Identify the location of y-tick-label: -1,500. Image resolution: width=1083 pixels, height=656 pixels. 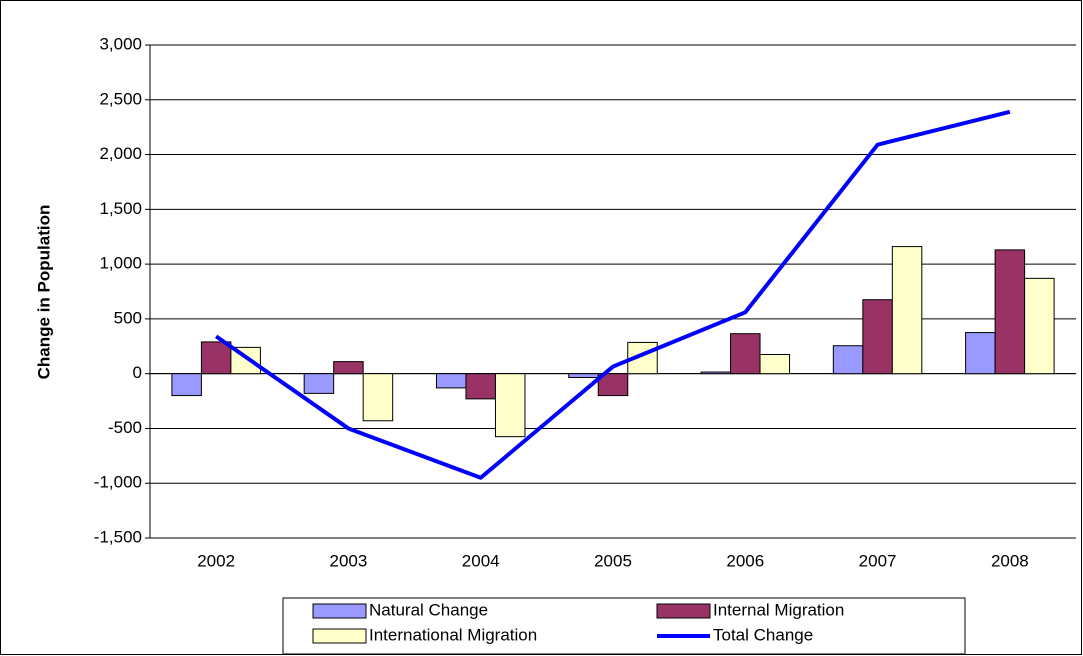
(118, 536).